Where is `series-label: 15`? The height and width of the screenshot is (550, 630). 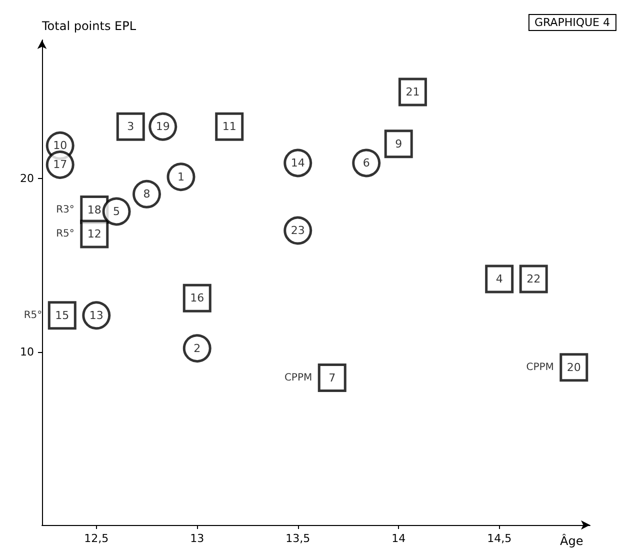
series-label: 15 is located at coordinates (62, 315).